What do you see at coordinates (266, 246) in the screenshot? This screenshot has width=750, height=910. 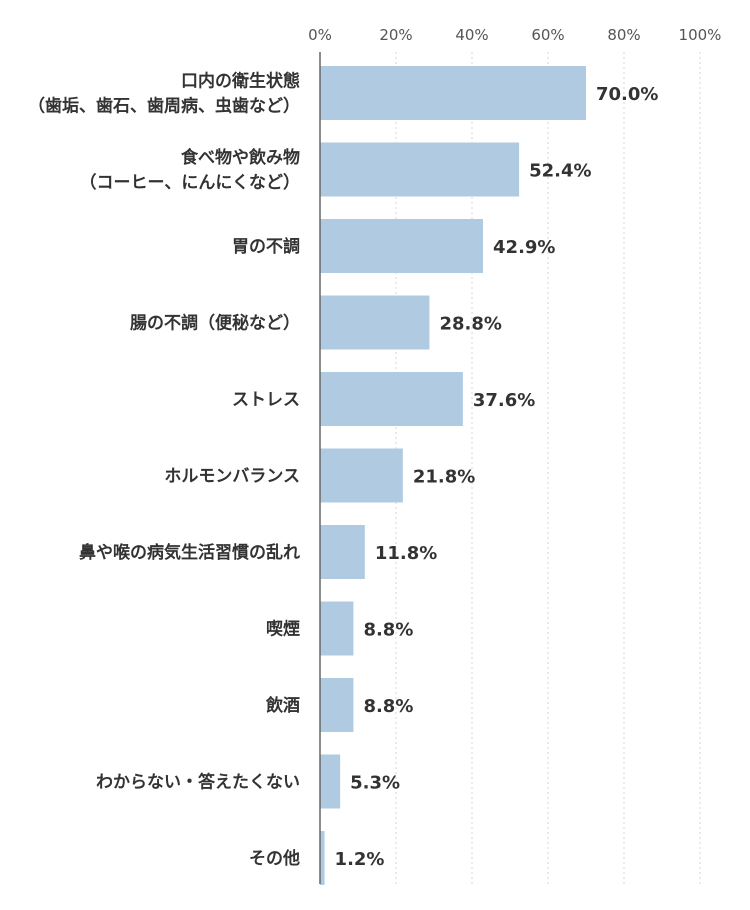 I see `category-label: 胃の不調` at bounding box center [266, 246].